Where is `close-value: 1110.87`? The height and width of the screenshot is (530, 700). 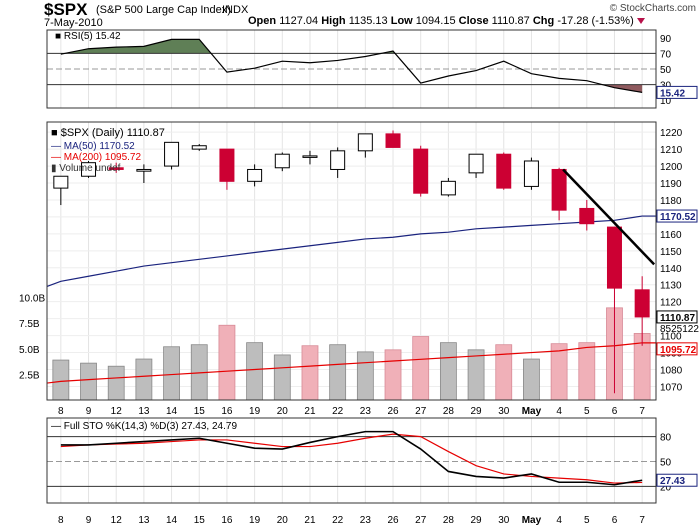 close-value: 1110.87 is located at coordinates (510, 21).